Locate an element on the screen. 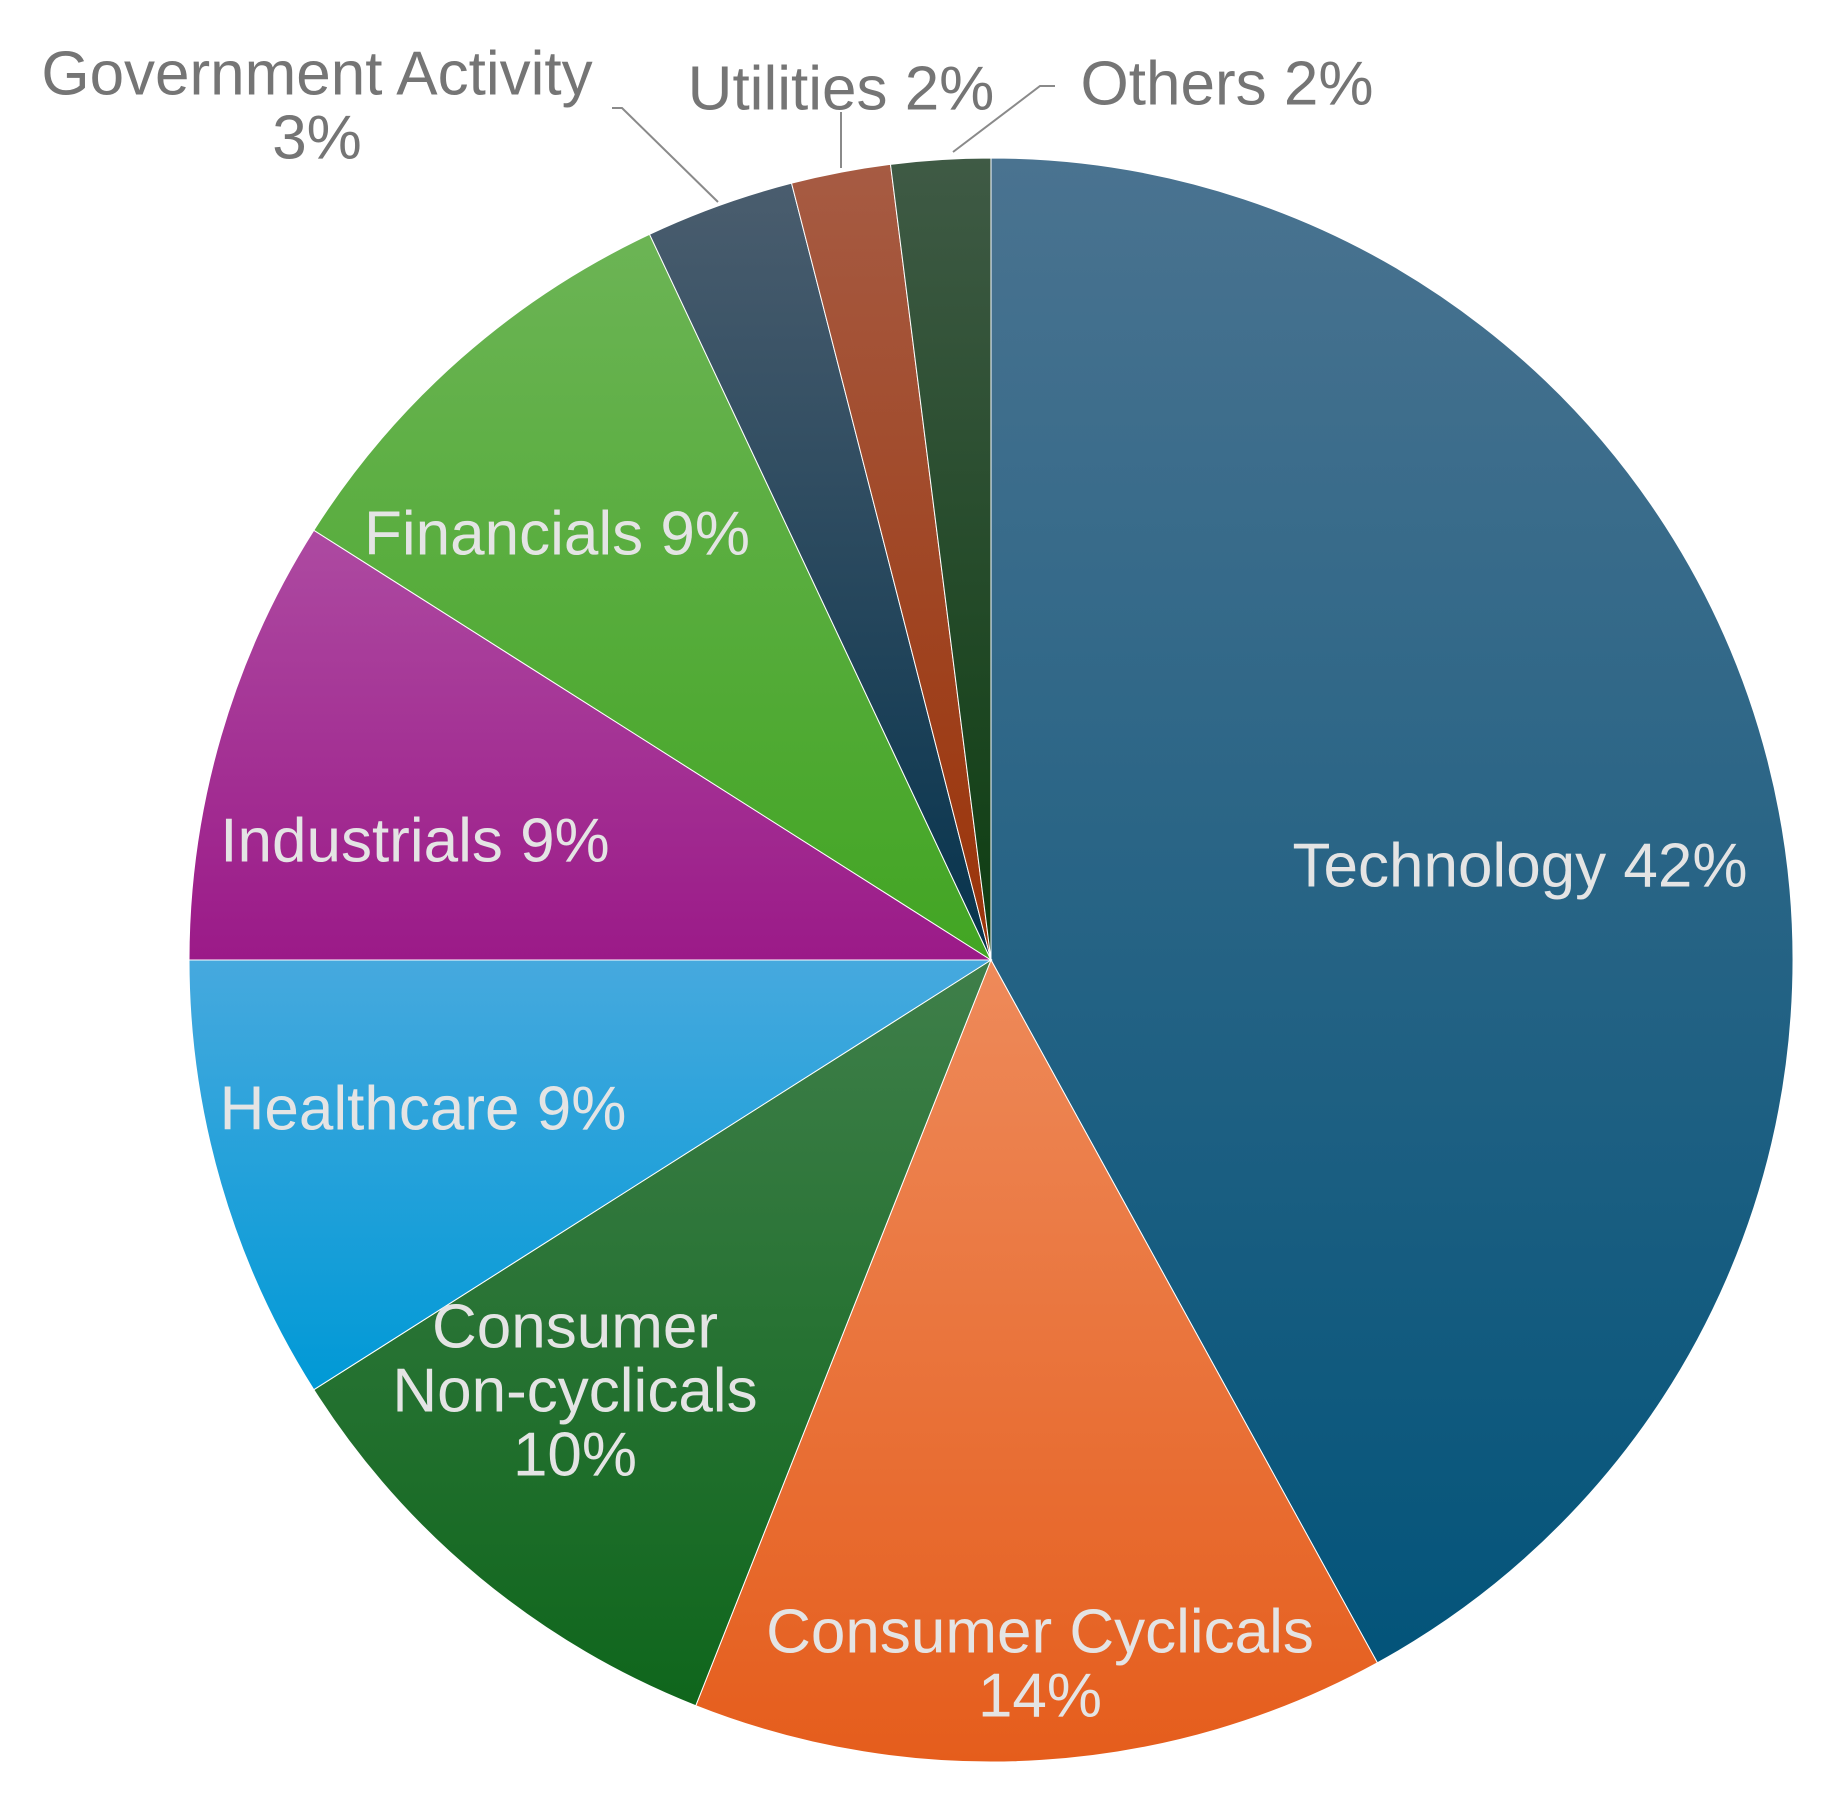  slice-label-line: Government Activity is located at coordinates (316, 73).